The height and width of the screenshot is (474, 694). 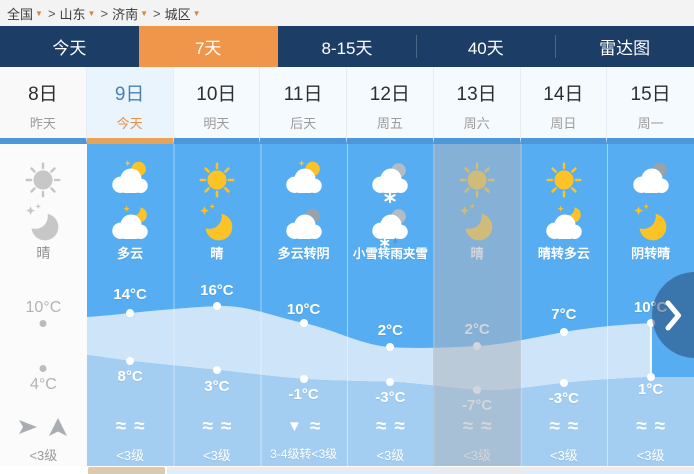 I want to click on forecast-column-day13: 晴 2°C -7°C ≈ ≈ <3级, so click(x=477, y=305).